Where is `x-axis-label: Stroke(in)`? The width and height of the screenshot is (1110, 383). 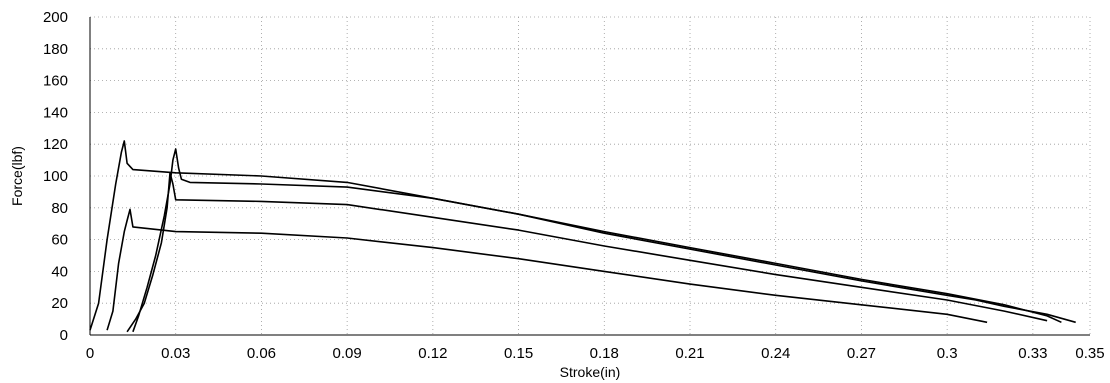 x-axis-label: Stroke(in) is located at coordinates (590, 372).